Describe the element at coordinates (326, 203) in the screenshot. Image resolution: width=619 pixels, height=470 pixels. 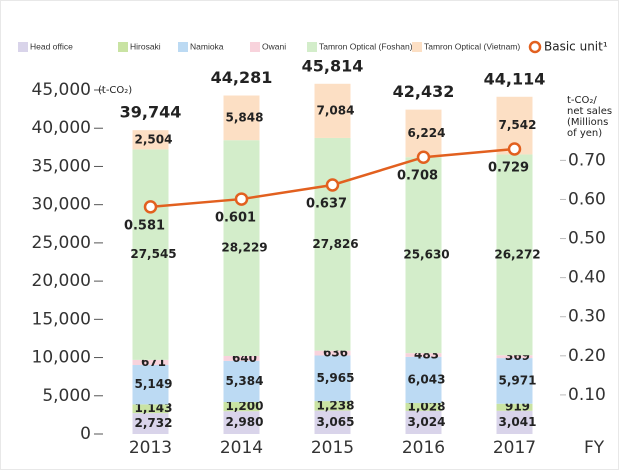
I see `line-label: 0.637` at that location.